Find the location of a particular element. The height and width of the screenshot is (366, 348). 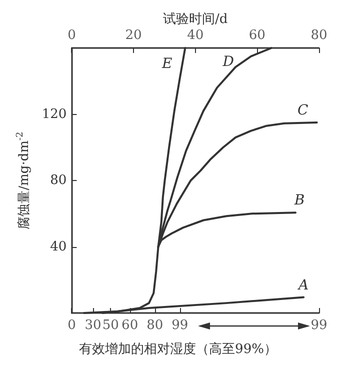

x-axis-title: 试验时间/d is located at coordinates (195, 19).